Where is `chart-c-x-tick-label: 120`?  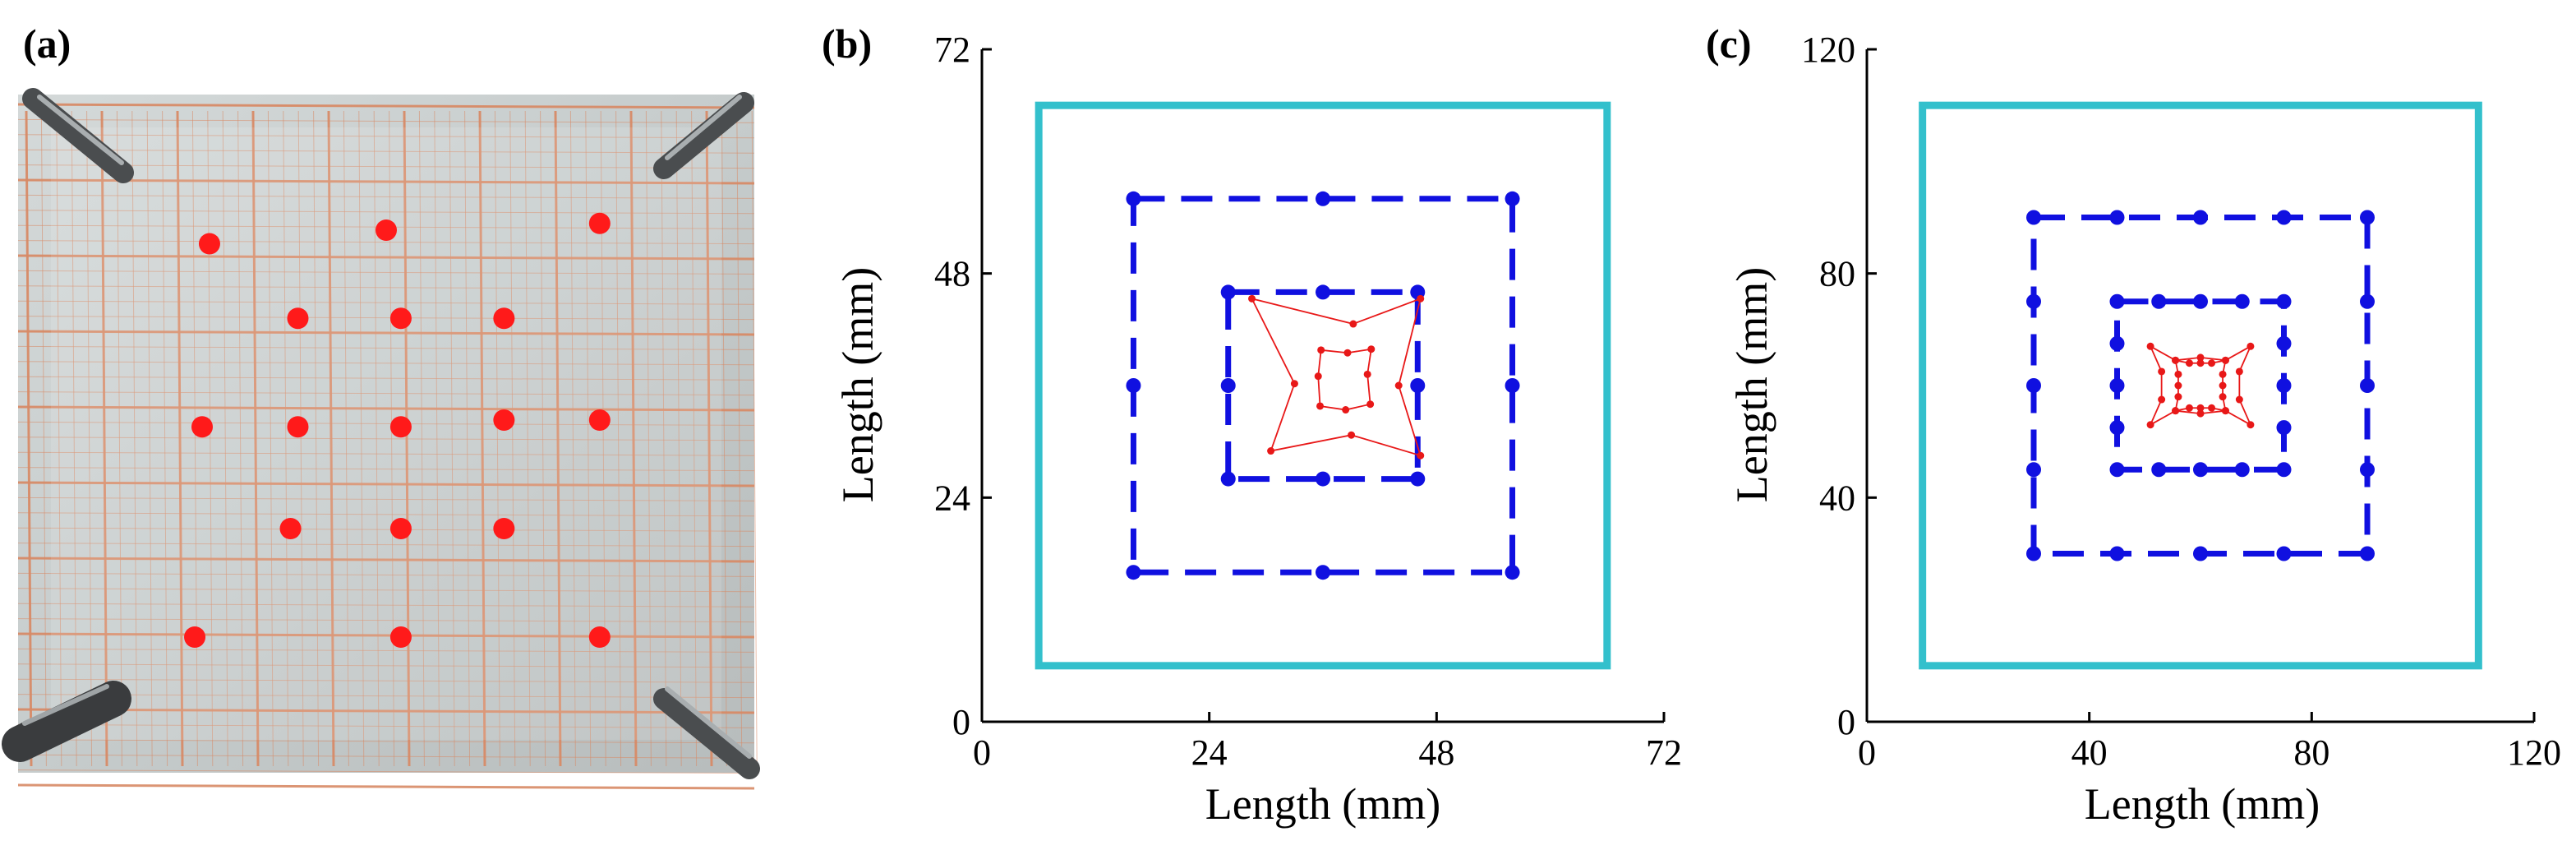
chart-c-x-tick-label: 120 is located at coordinates (2534, 753).